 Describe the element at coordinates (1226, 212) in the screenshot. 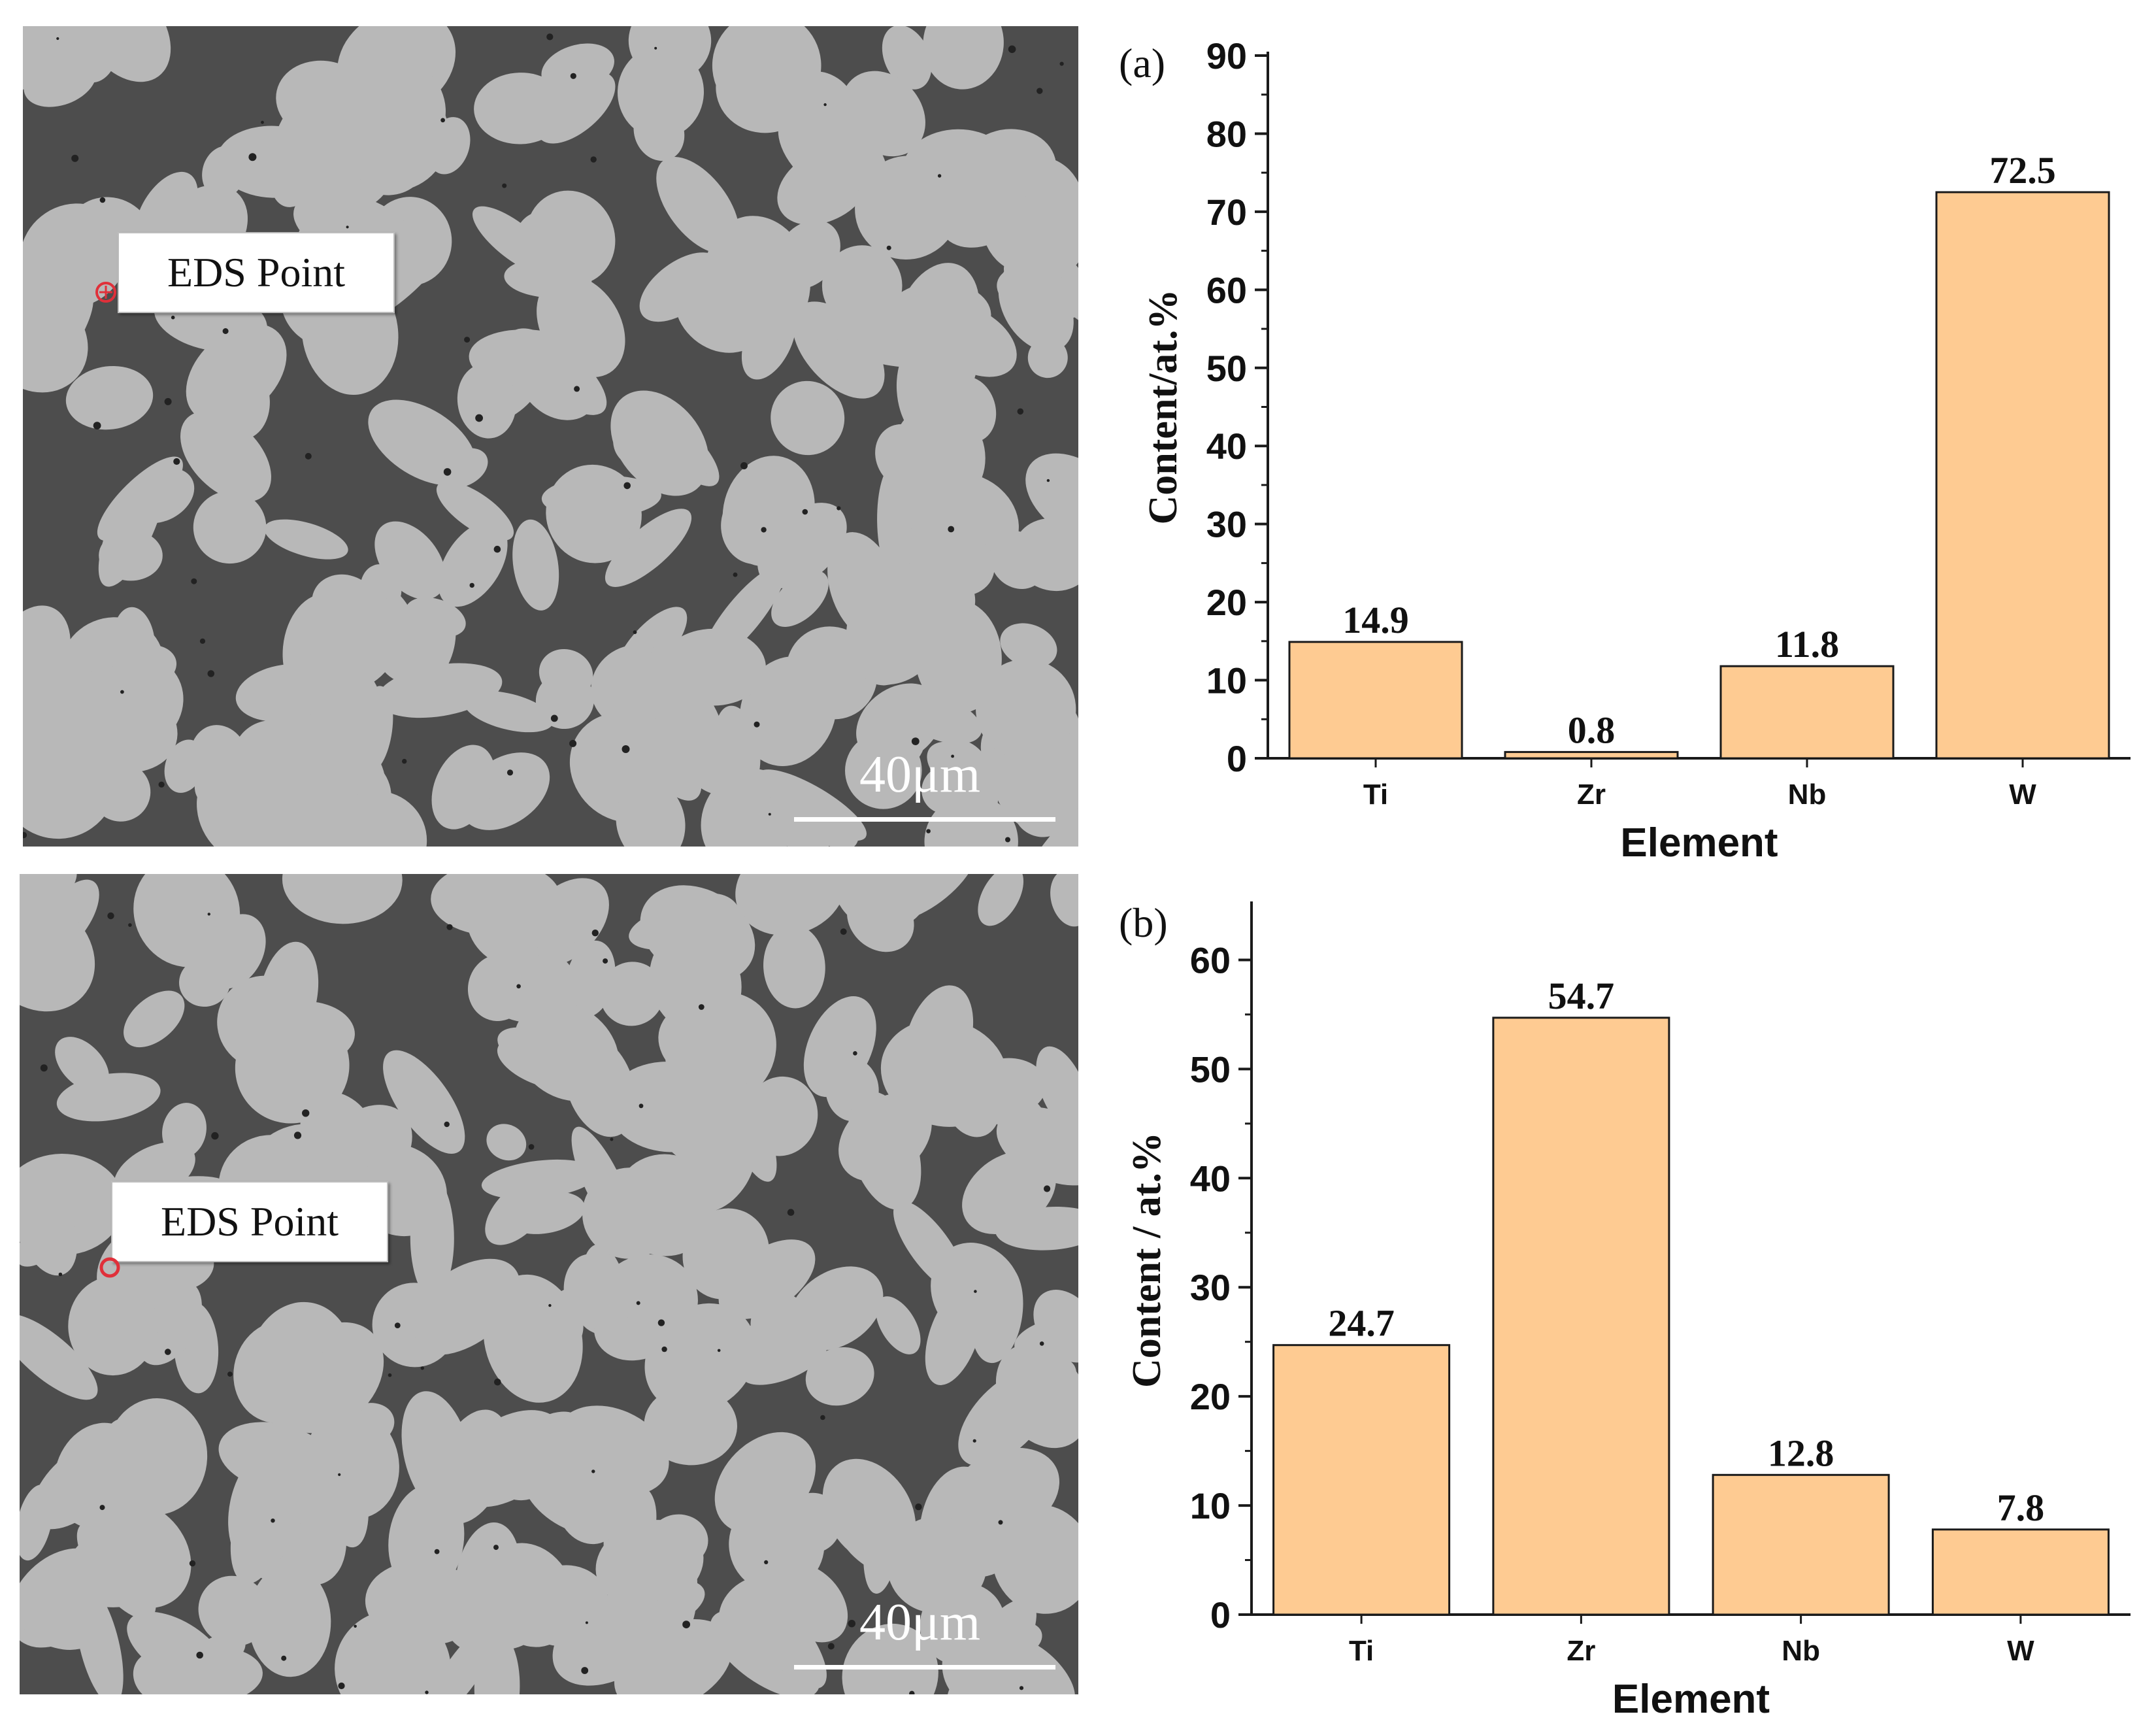

I see `y-tick-label: 70` at that location.